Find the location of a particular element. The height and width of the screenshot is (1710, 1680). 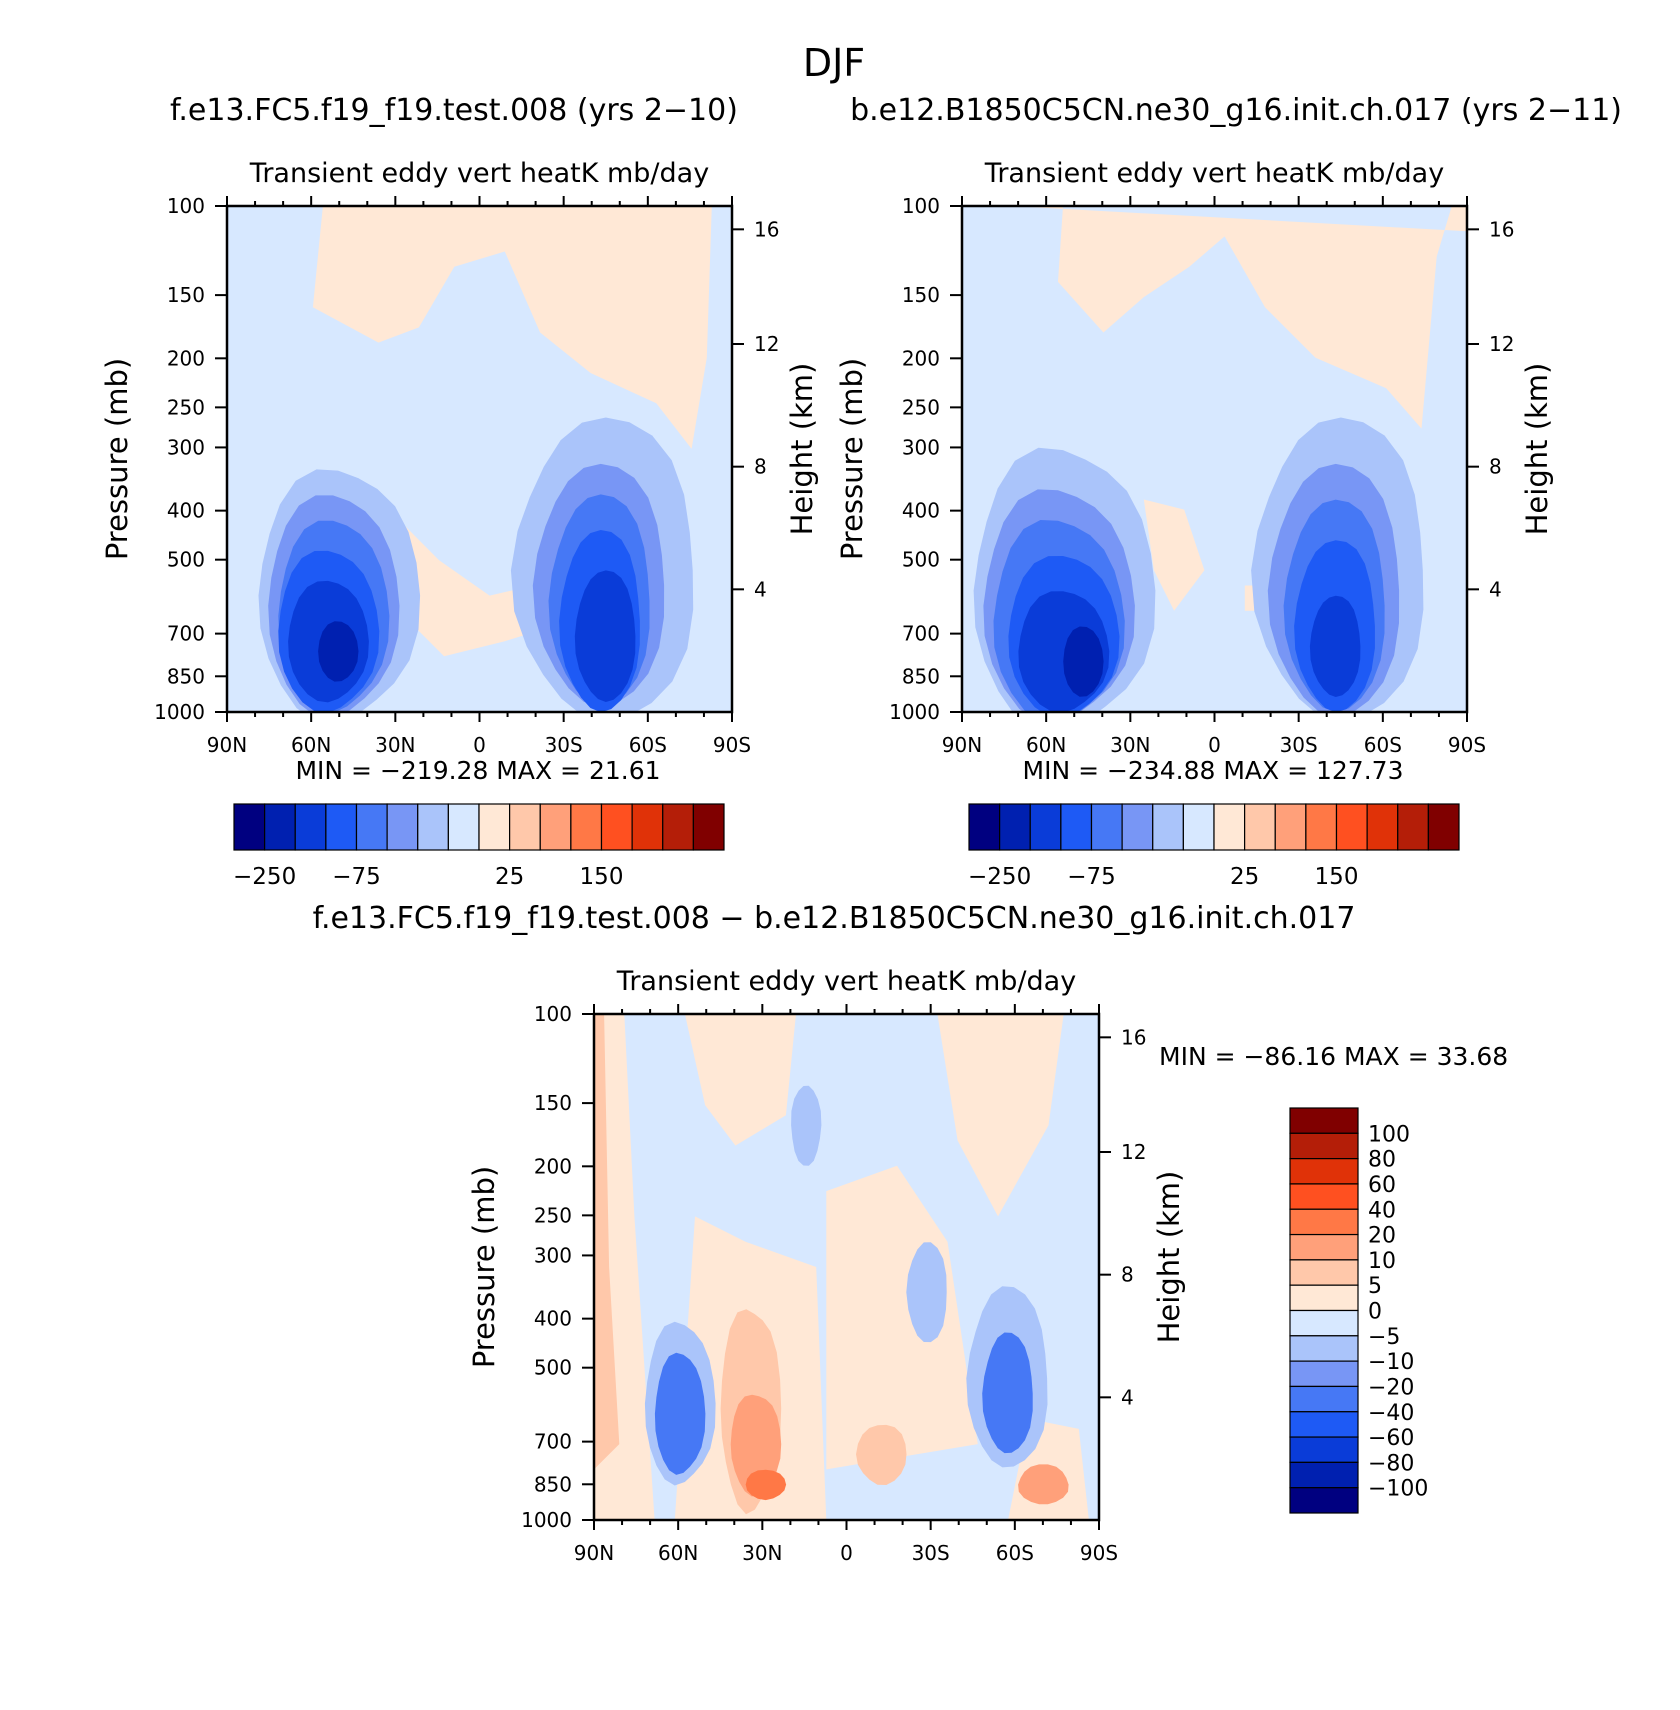

x-tick-label: 60S is located at coordinates (1383, 745).